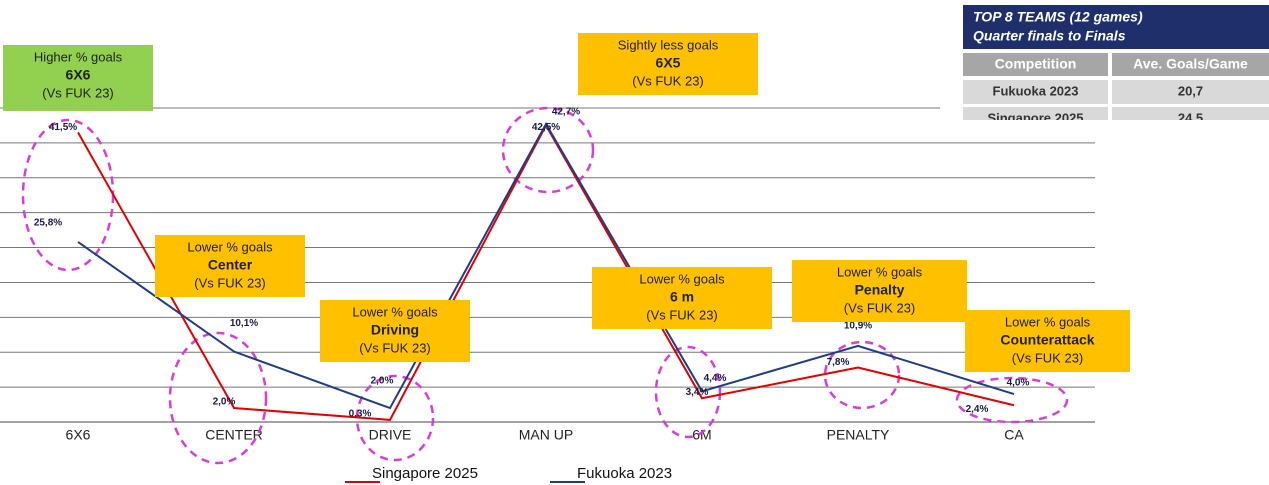 This screenshot has width=1269, height=485. Describe the element at coordinates (63, 127) in the screenshot. I see `data-label: 41,5%` at that location.